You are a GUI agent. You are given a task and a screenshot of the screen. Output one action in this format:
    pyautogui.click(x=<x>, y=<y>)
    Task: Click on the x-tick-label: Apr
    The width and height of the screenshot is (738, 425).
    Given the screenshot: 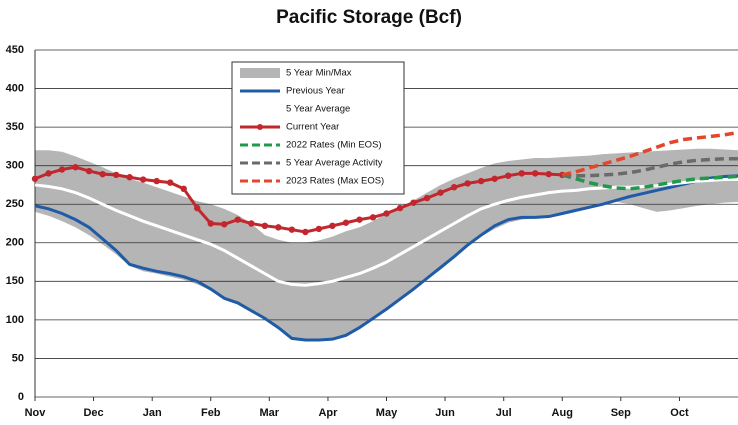 What is the action you would take?
    pyautogui.click(x=328, y=413)
    